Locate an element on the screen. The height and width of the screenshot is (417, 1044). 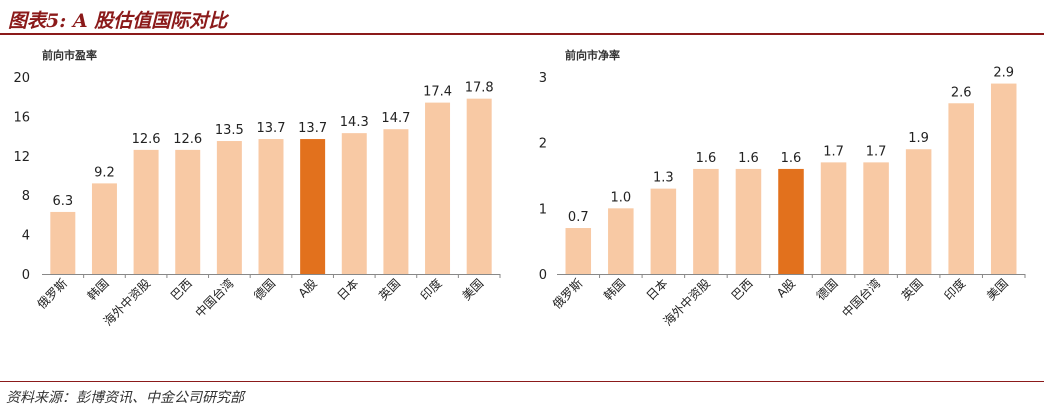
value-label: 17.4 is located at coordinates (437, 92).